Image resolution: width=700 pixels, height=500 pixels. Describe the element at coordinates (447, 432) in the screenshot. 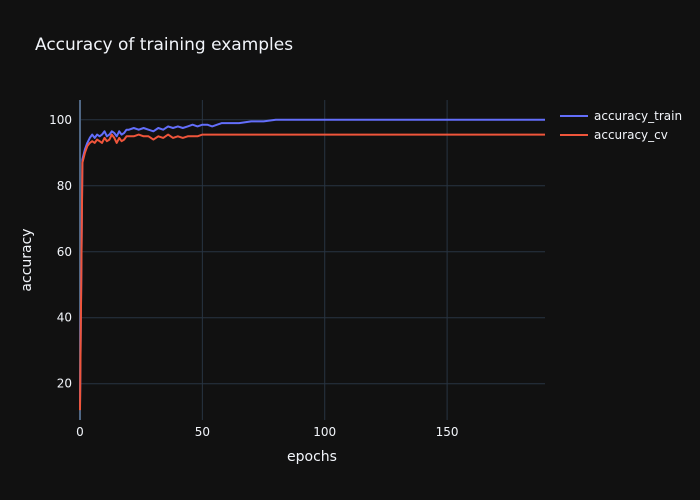

I see `x-tick-label: 150` at that location.